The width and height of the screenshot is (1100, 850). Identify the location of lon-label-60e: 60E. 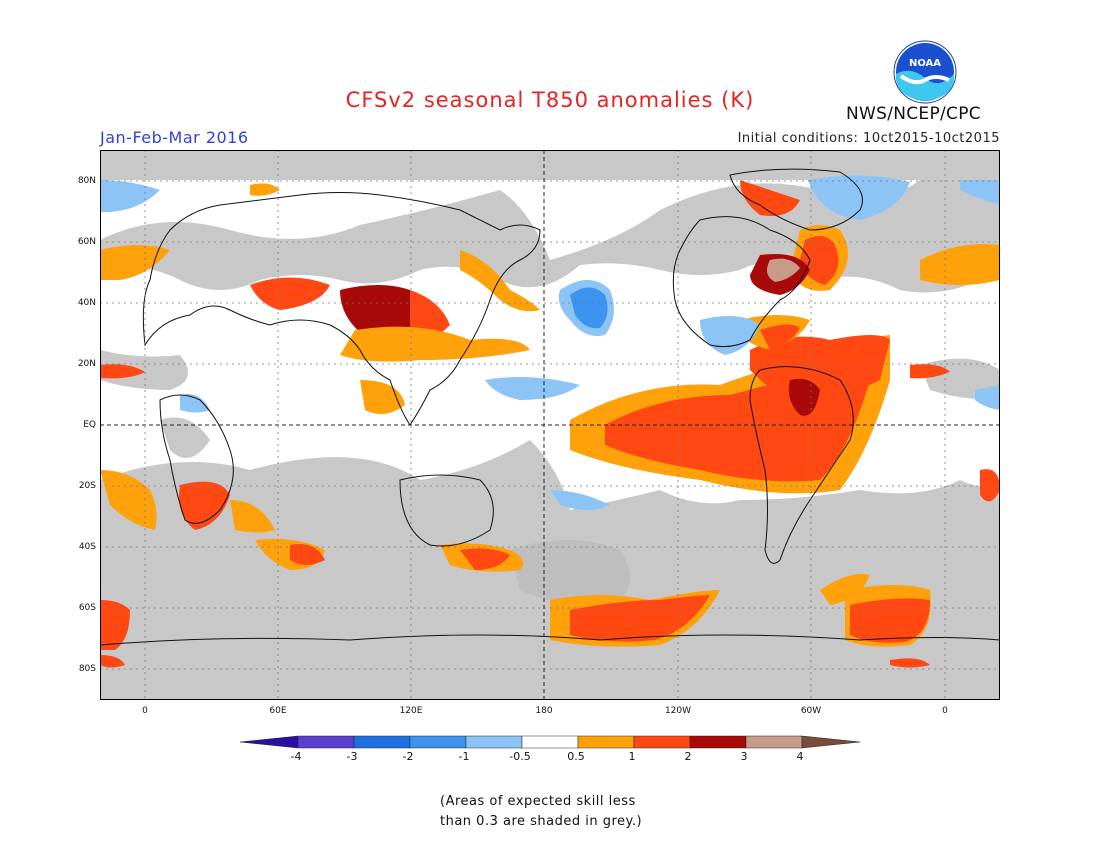
(278, 711).